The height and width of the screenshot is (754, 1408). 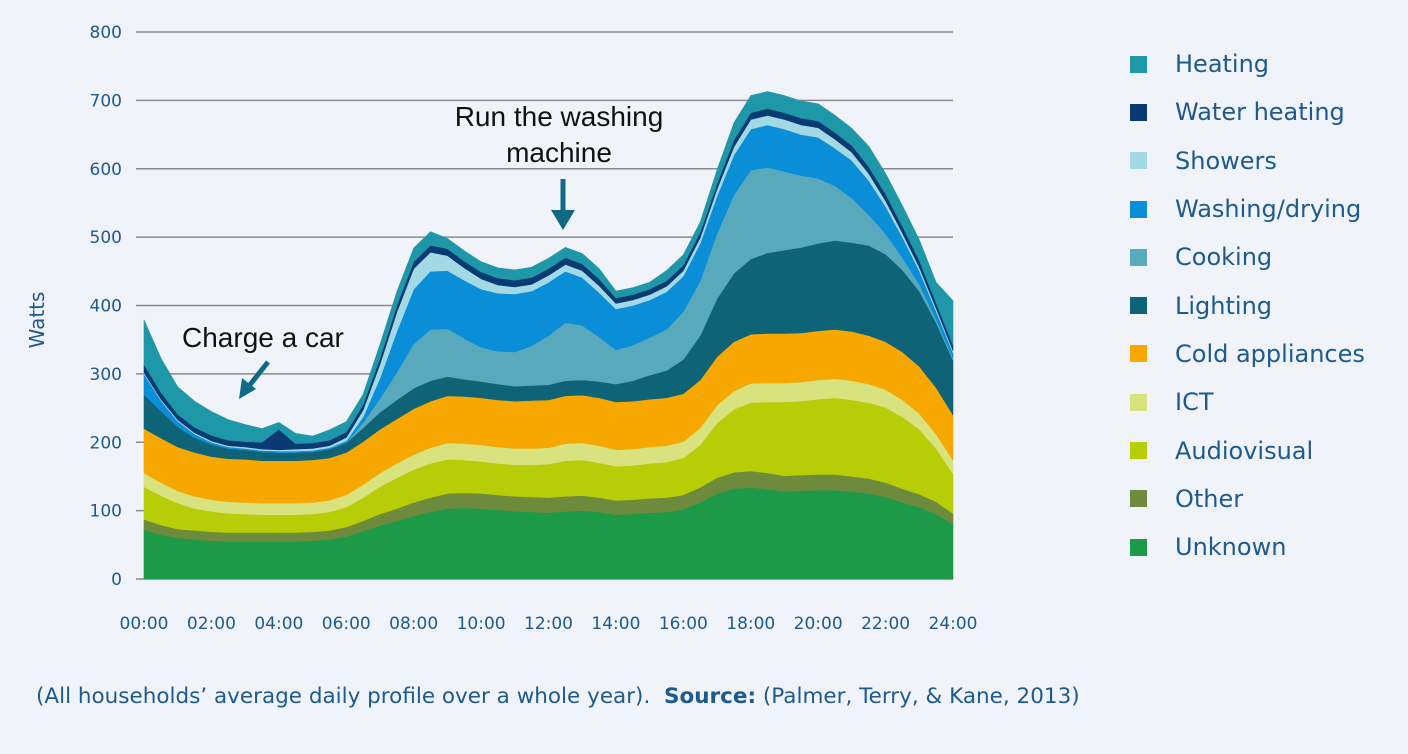 What do you see at coordinates (1270, 353) in the screenshot?
I see `legend-label: Cold appliances` at bounding box center [1270, 353].